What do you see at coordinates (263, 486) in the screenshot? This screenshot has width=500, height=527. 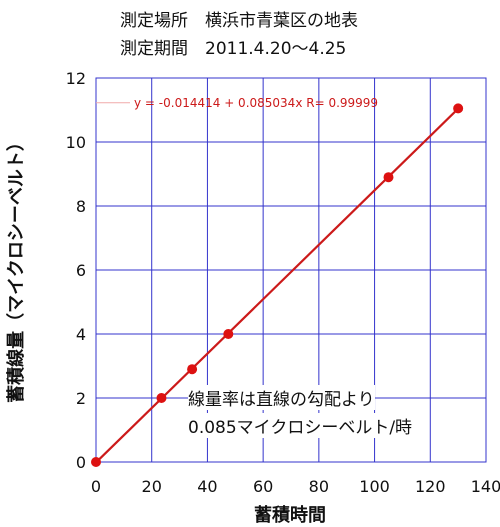 I see `x-tick-label: 60` at bounding box center [263, 486].